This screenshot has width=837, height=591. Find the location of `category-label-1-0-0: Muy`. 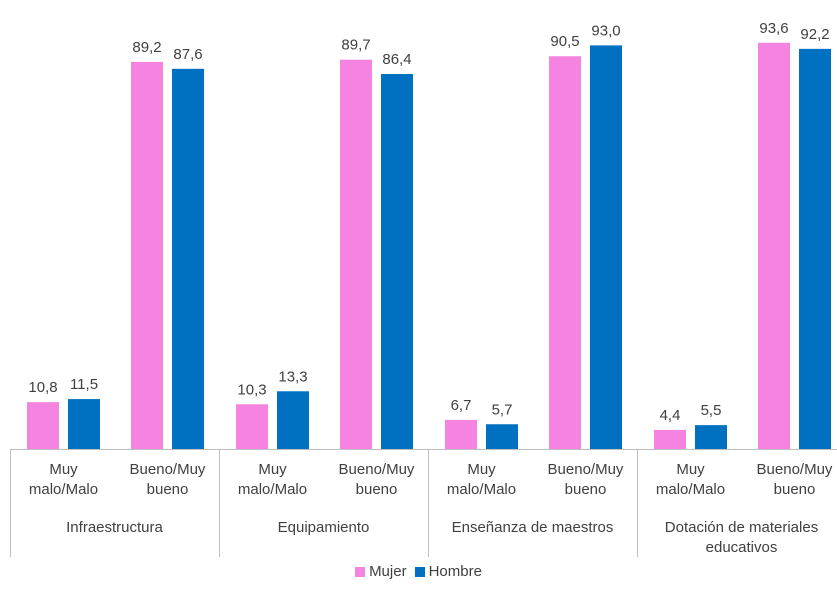

category-label-1-0-0: Muy is located at coordinates (272, 469).